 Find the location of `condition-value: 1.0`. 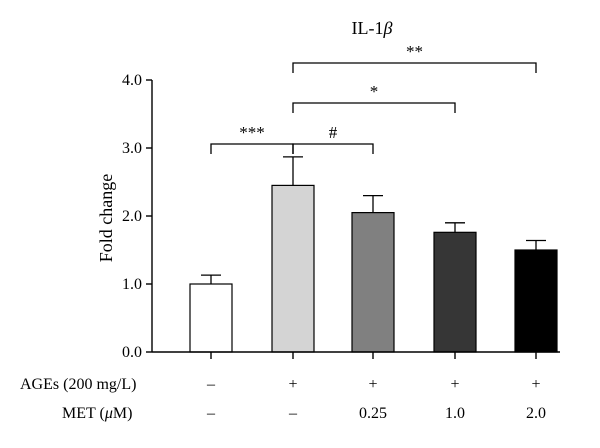

condition-value: 1.0 is located at coordinates (455, 413).